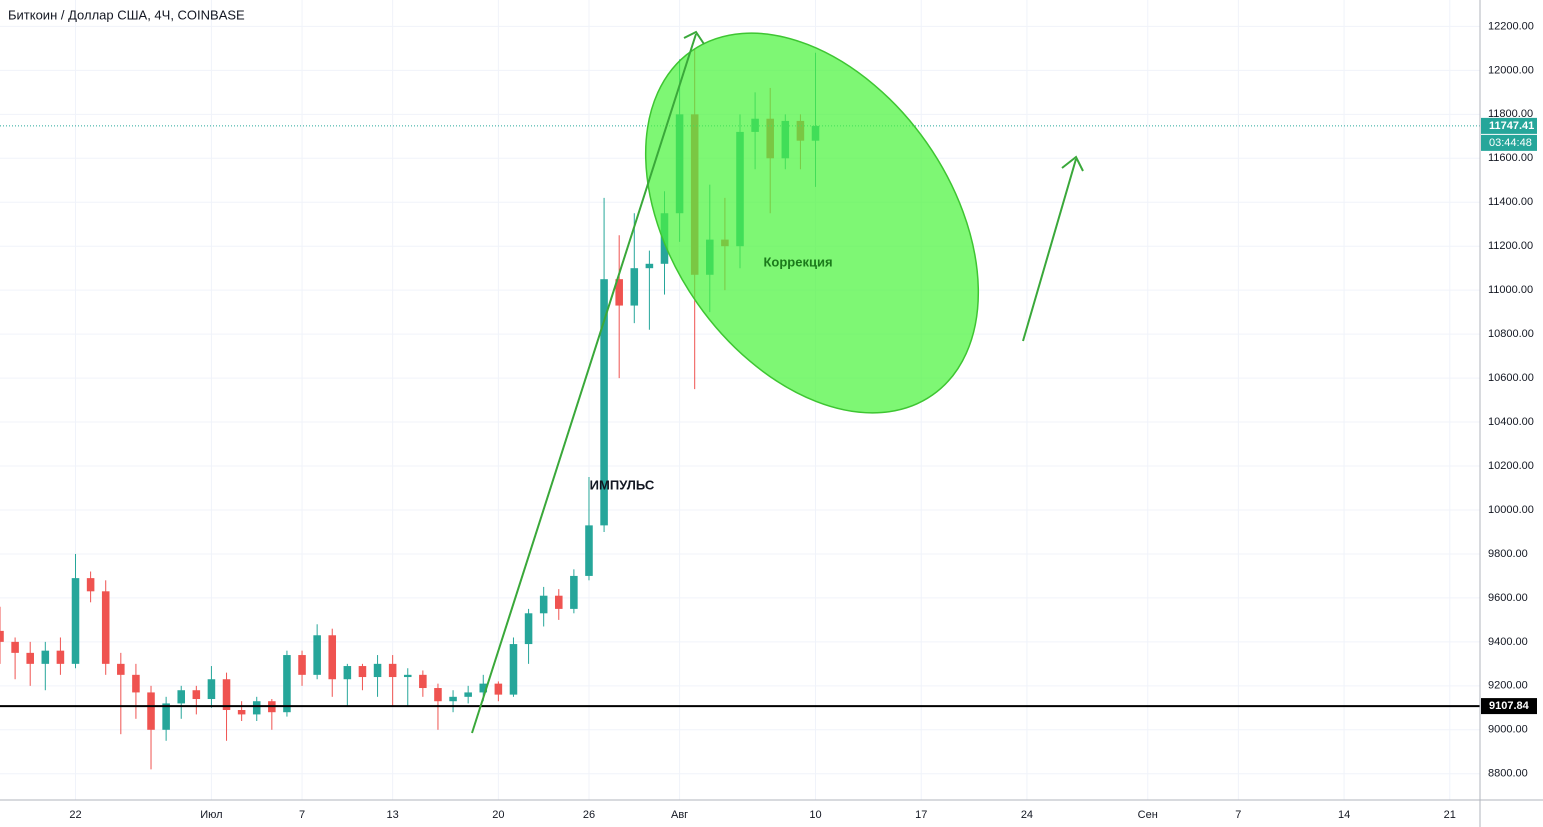 This screenshot has width=1543, height=827. I want to click on x-tick-label: 22, so click(75, 815).